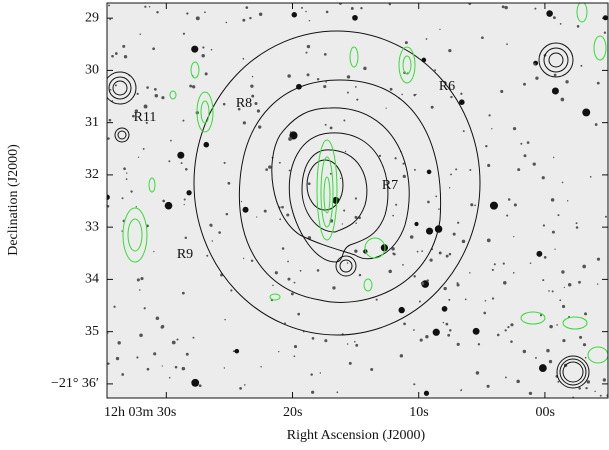 The image size is (609, 450). What do you see at coordinates (544, 412) in the screenshot?
I see `x-tick-label: 00s` at bounding box center [544, 412].